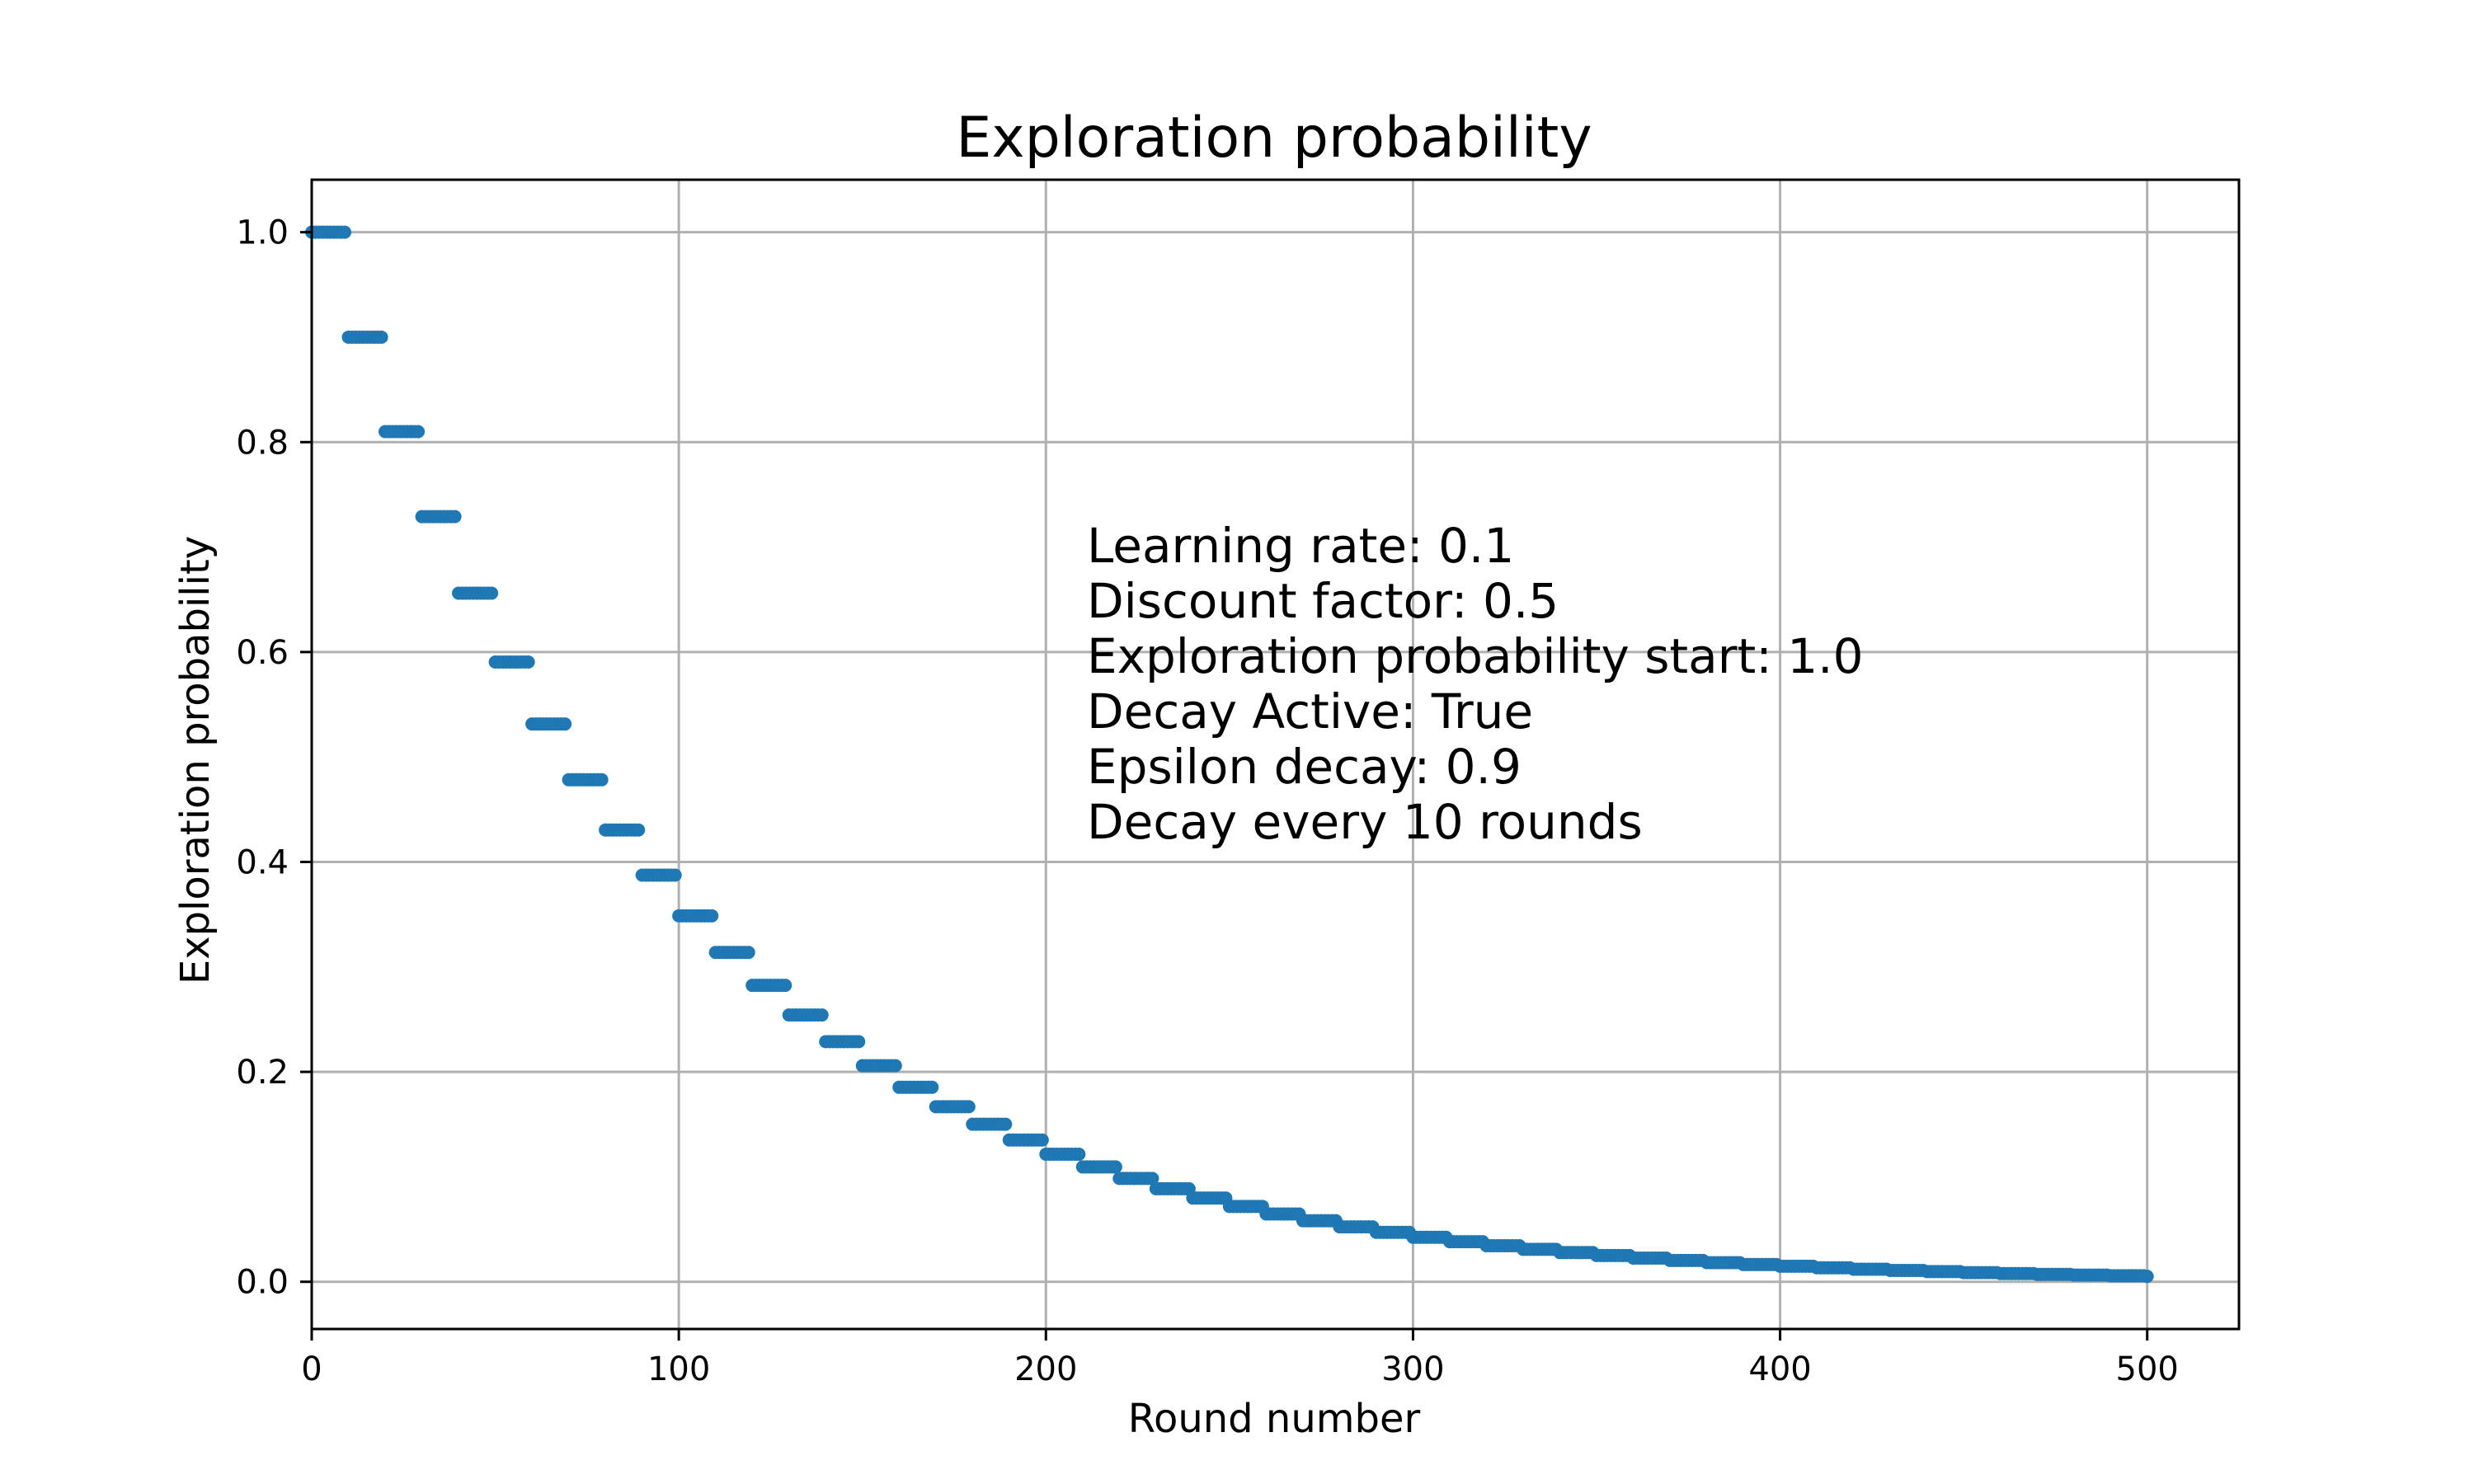 The image size is (2474, 1484). I want to click on annotation-line: Epsilon decay: 0.9, so click(1304, 767).